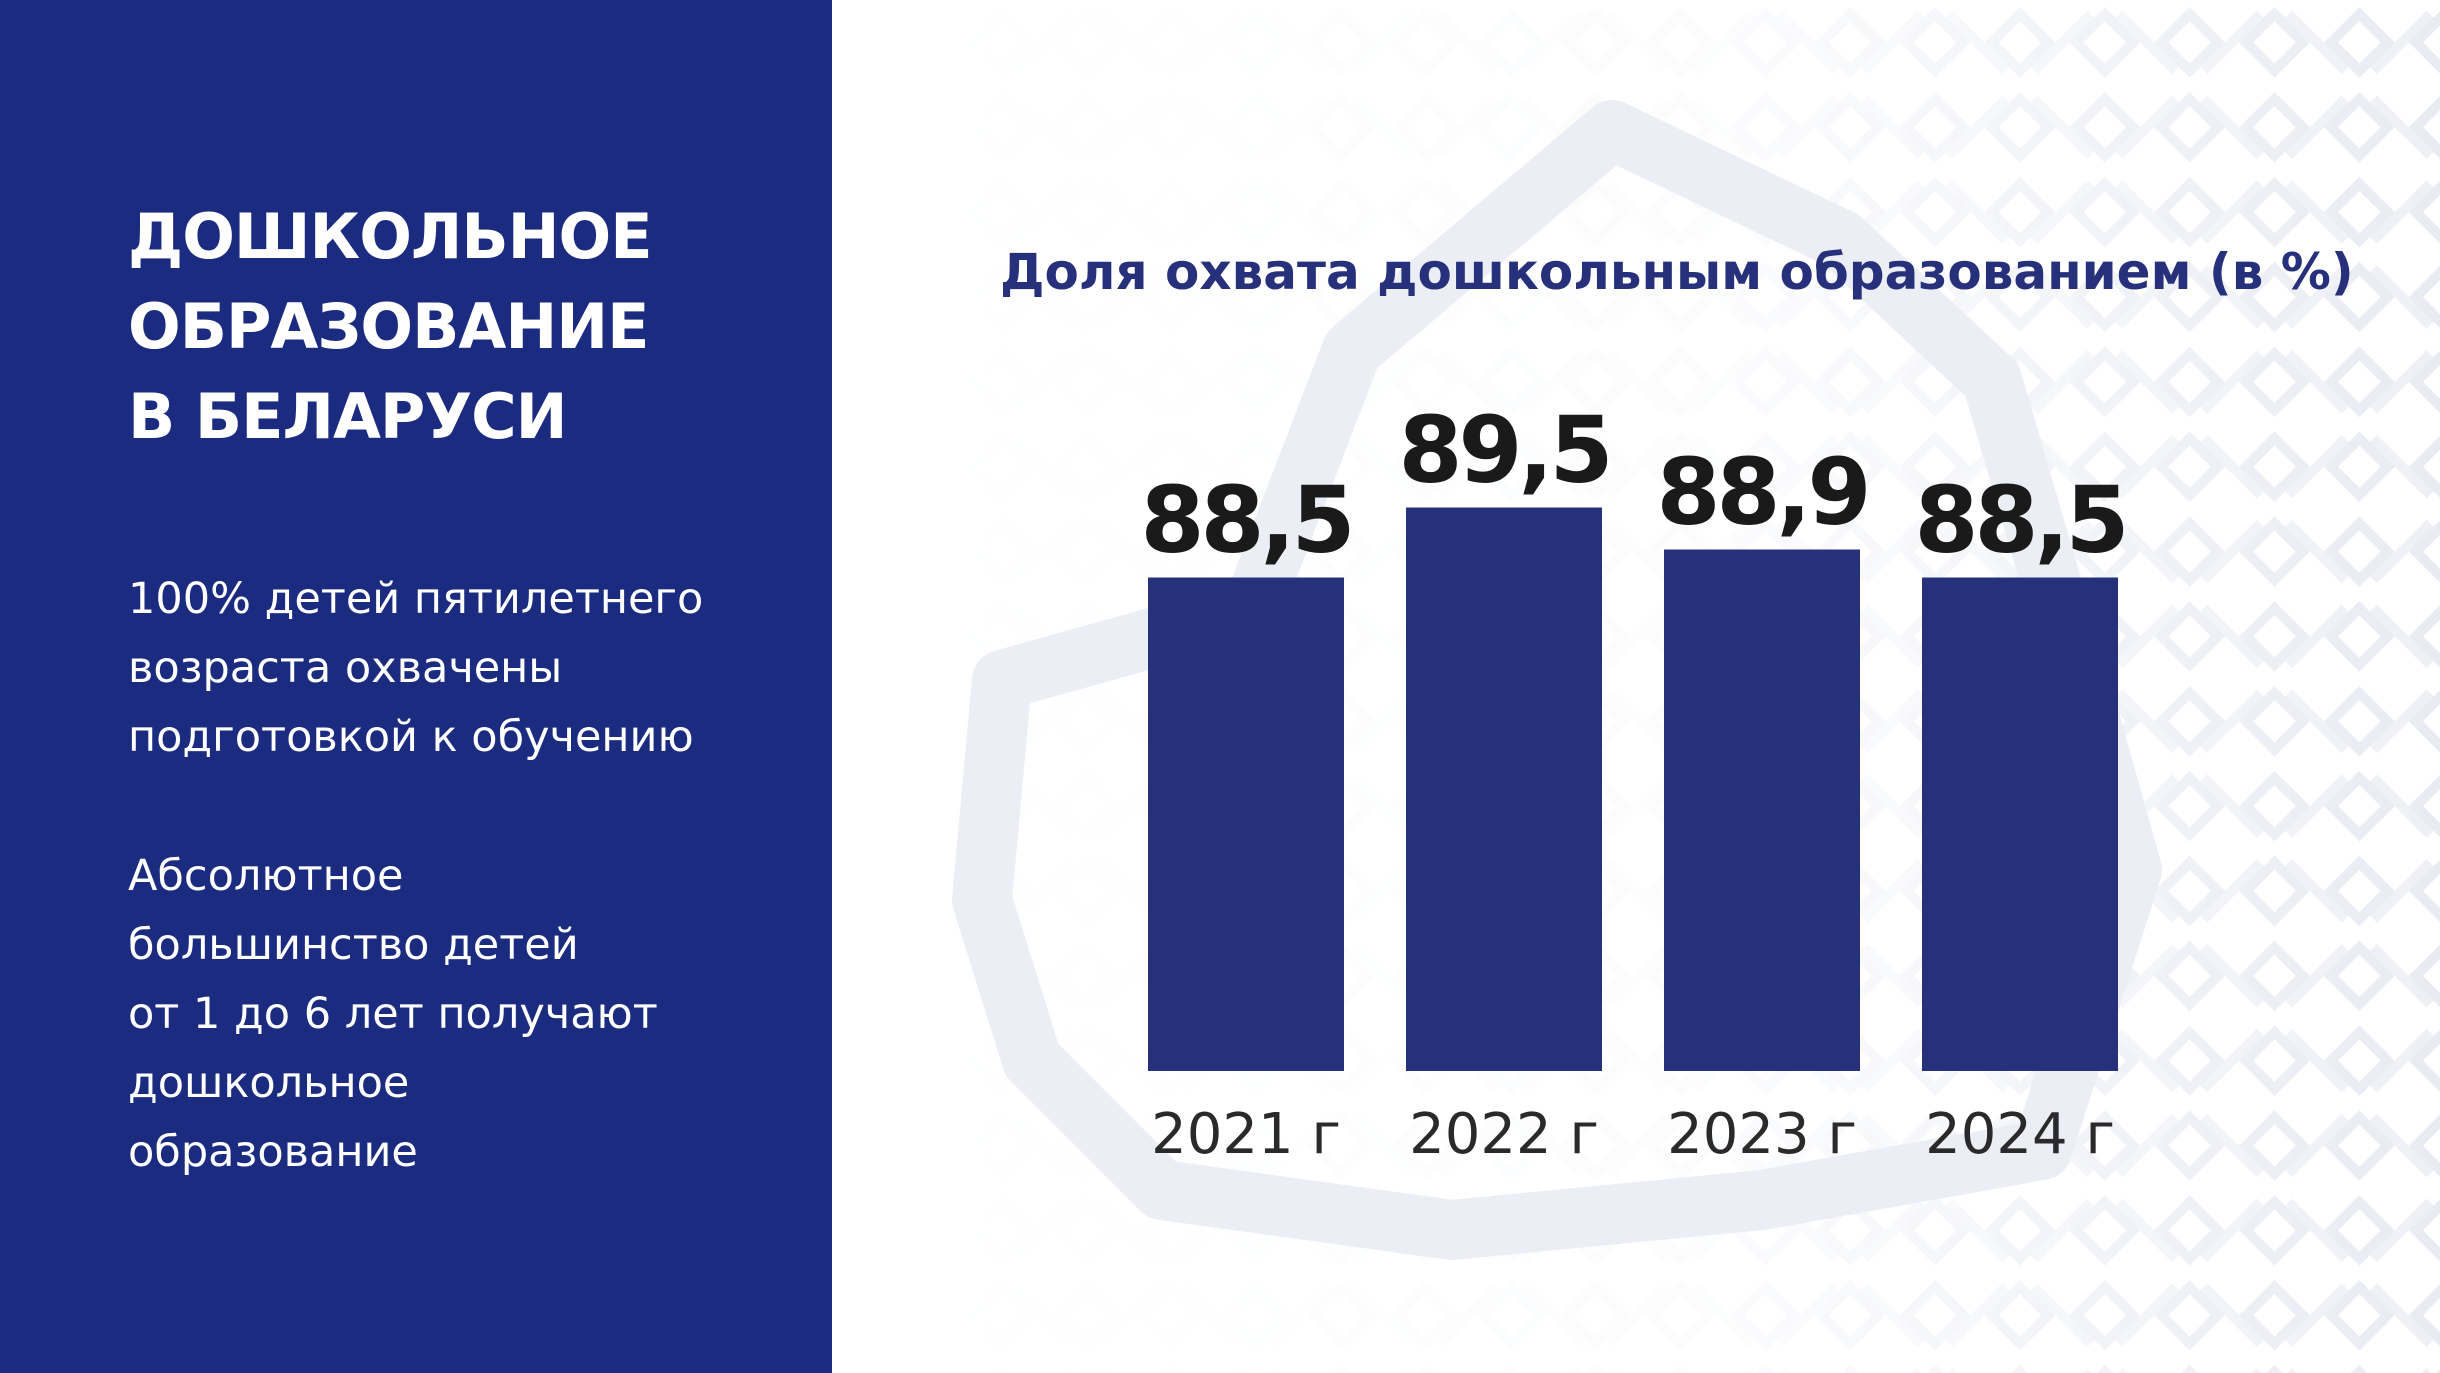  What do you see at coordinates (1504, 450) in the screenshot?
I see `value-label: 89,5` at bounding box center [1504, 450].